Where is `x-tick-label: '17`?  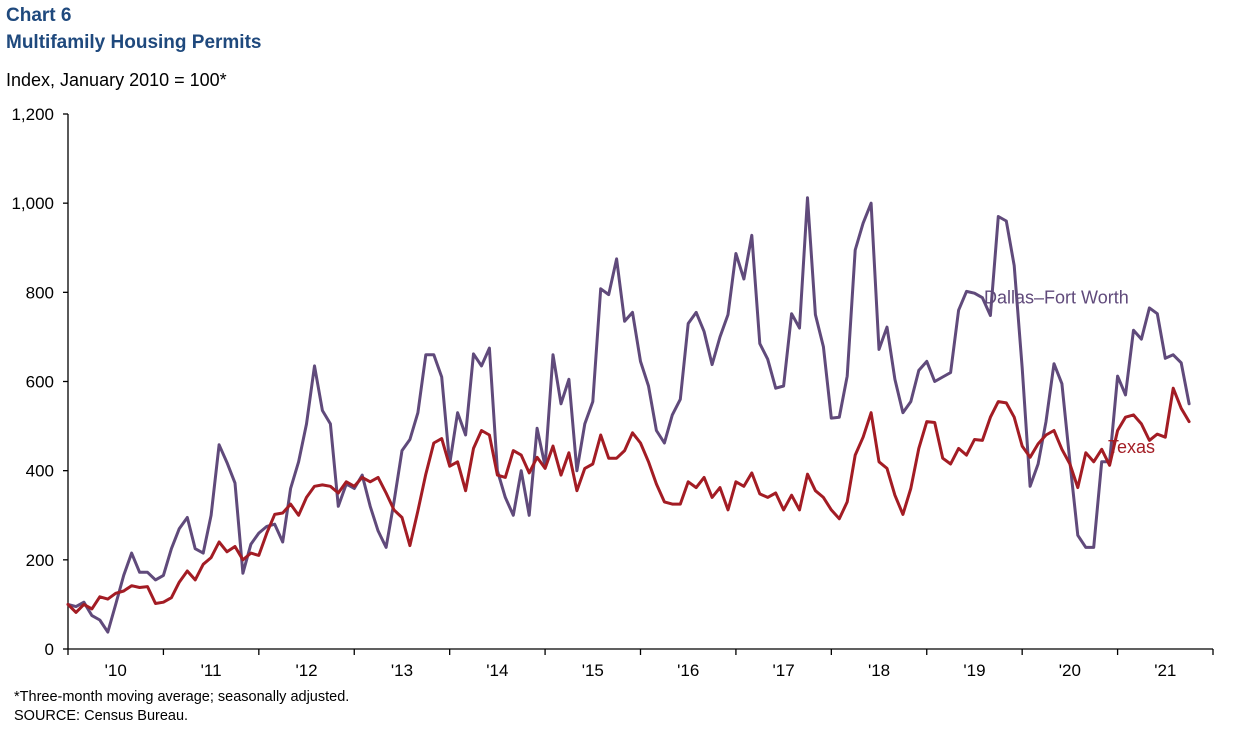
x-tick-label: '17 is located at coordinates (784, 670).